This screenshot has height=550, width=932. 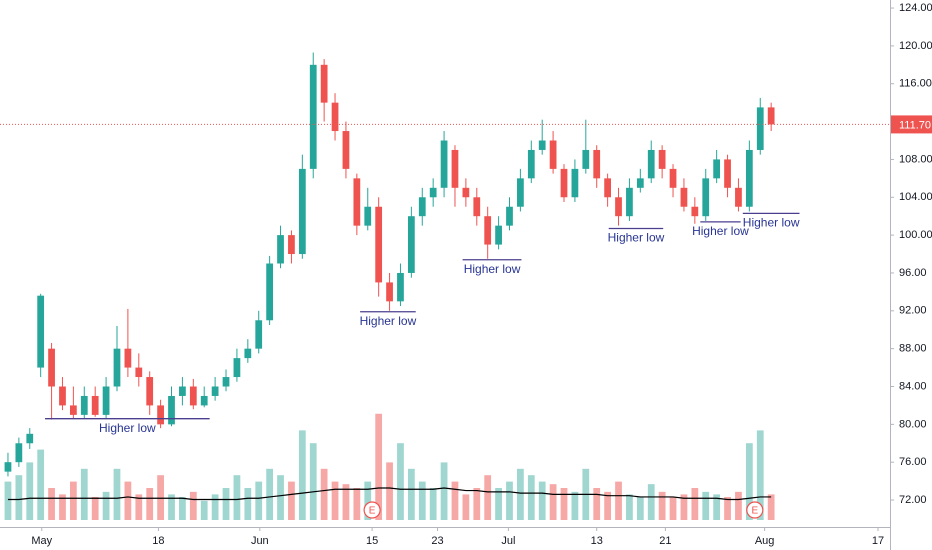 What do you see at coordinates (913, 349) in the screenshot?
I see `y-tick-label: 88.00` at bounding box center [913, 349].